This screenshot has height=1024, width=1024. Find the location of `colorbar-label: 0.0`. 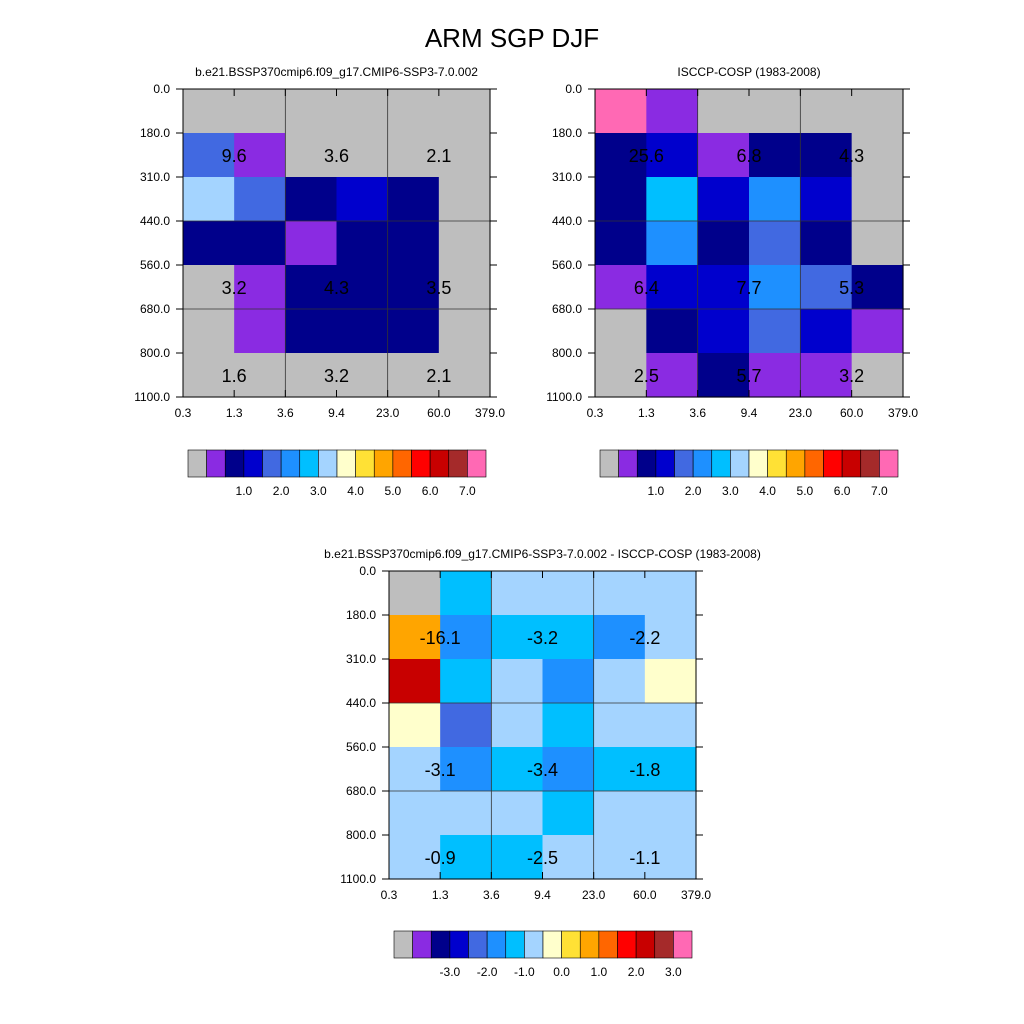

colorbar-label: 0.0 is located at coordinates (561, 972).